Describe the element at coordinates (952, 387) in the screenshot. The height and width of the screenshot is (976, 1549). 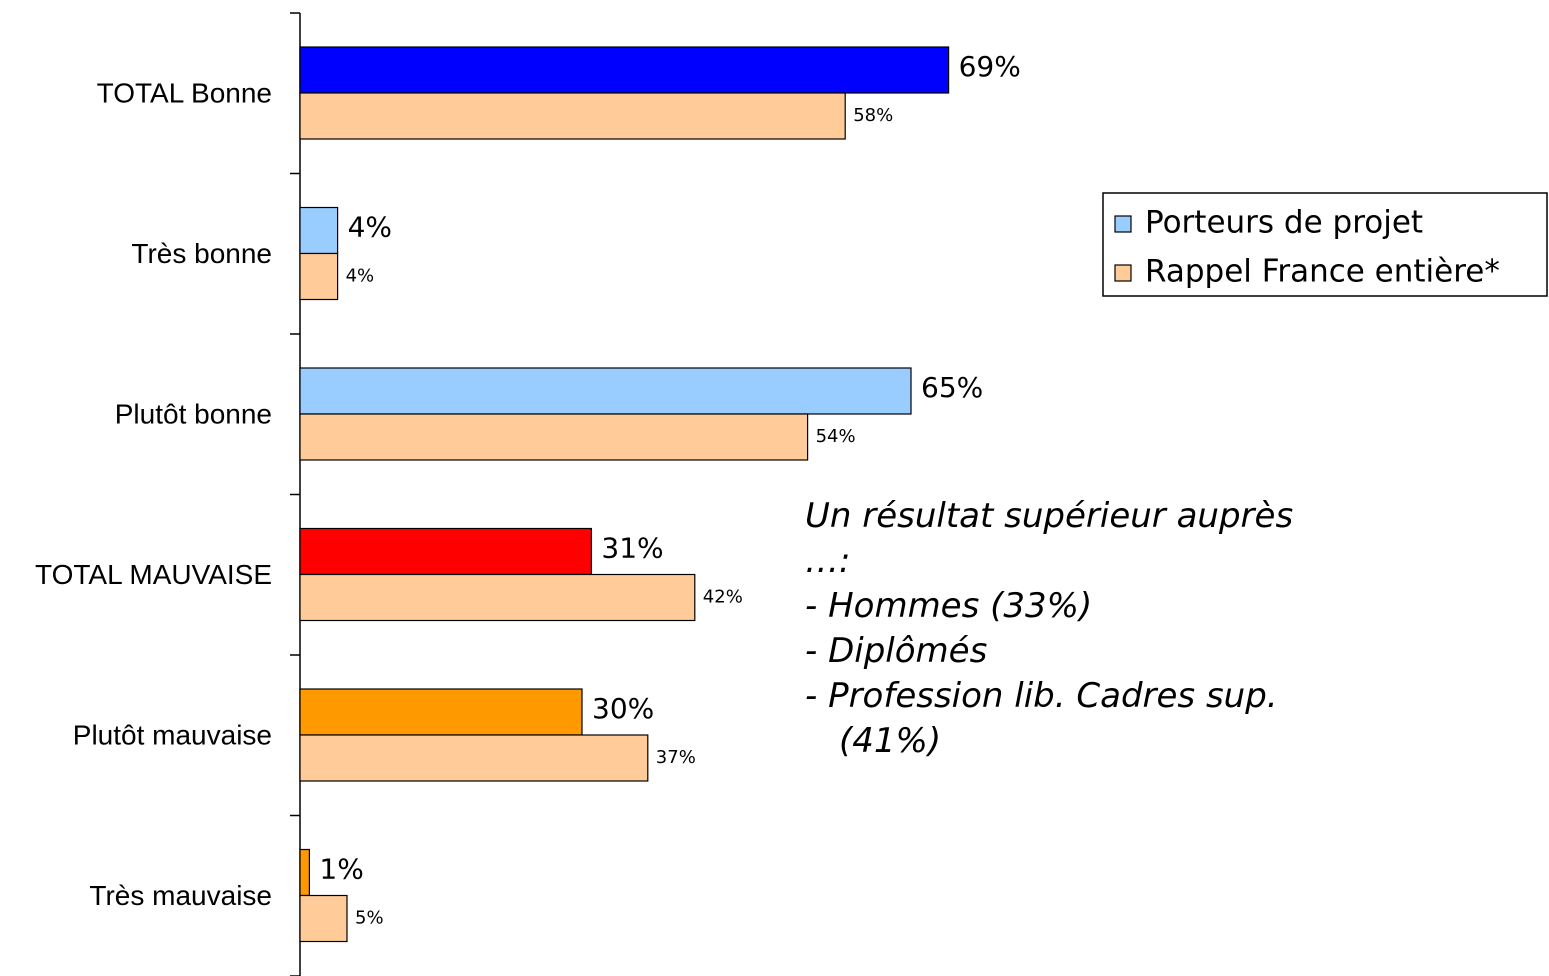
I see `value-label: 65%` at that location.